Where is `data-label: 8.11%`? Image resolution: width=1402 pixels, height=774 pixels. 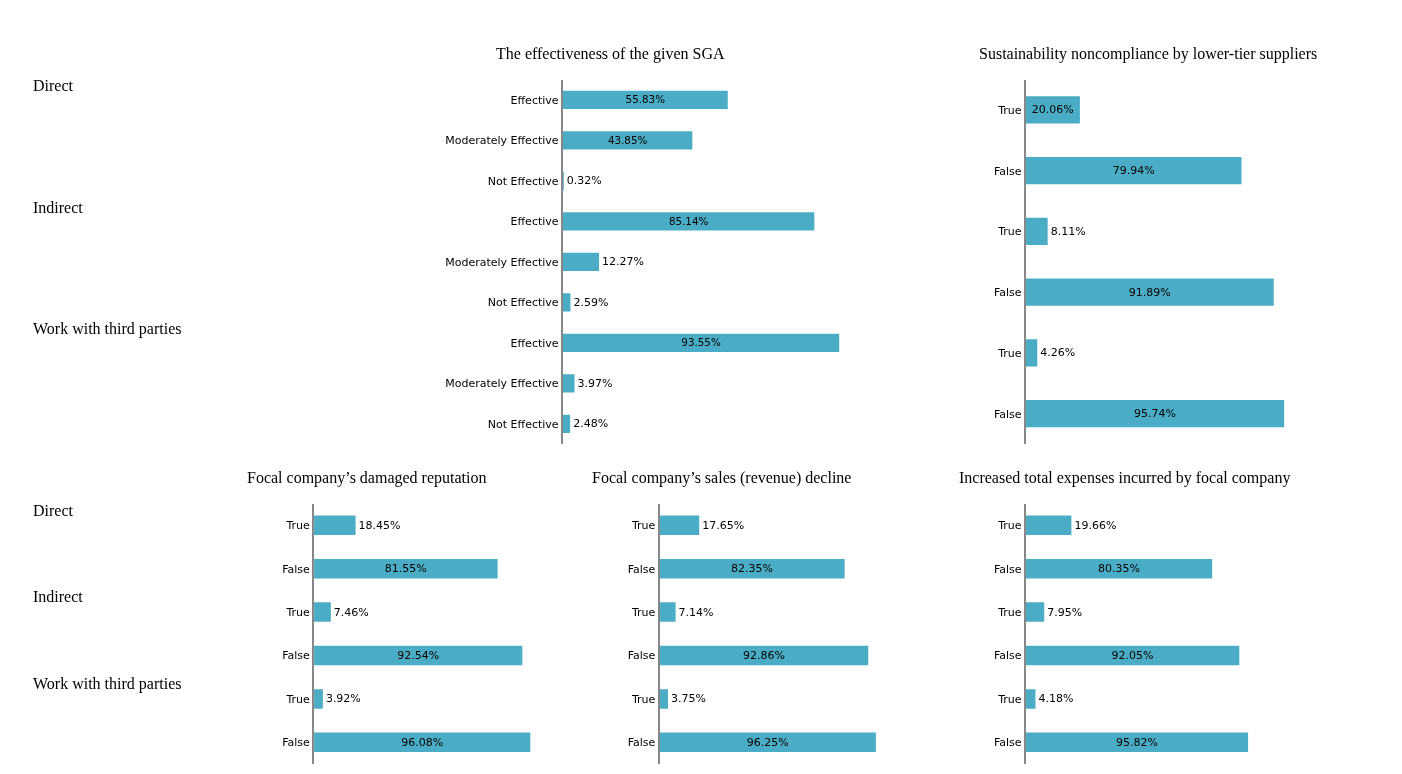 data-label: 8.11% is located at coordinates (1068, 231).